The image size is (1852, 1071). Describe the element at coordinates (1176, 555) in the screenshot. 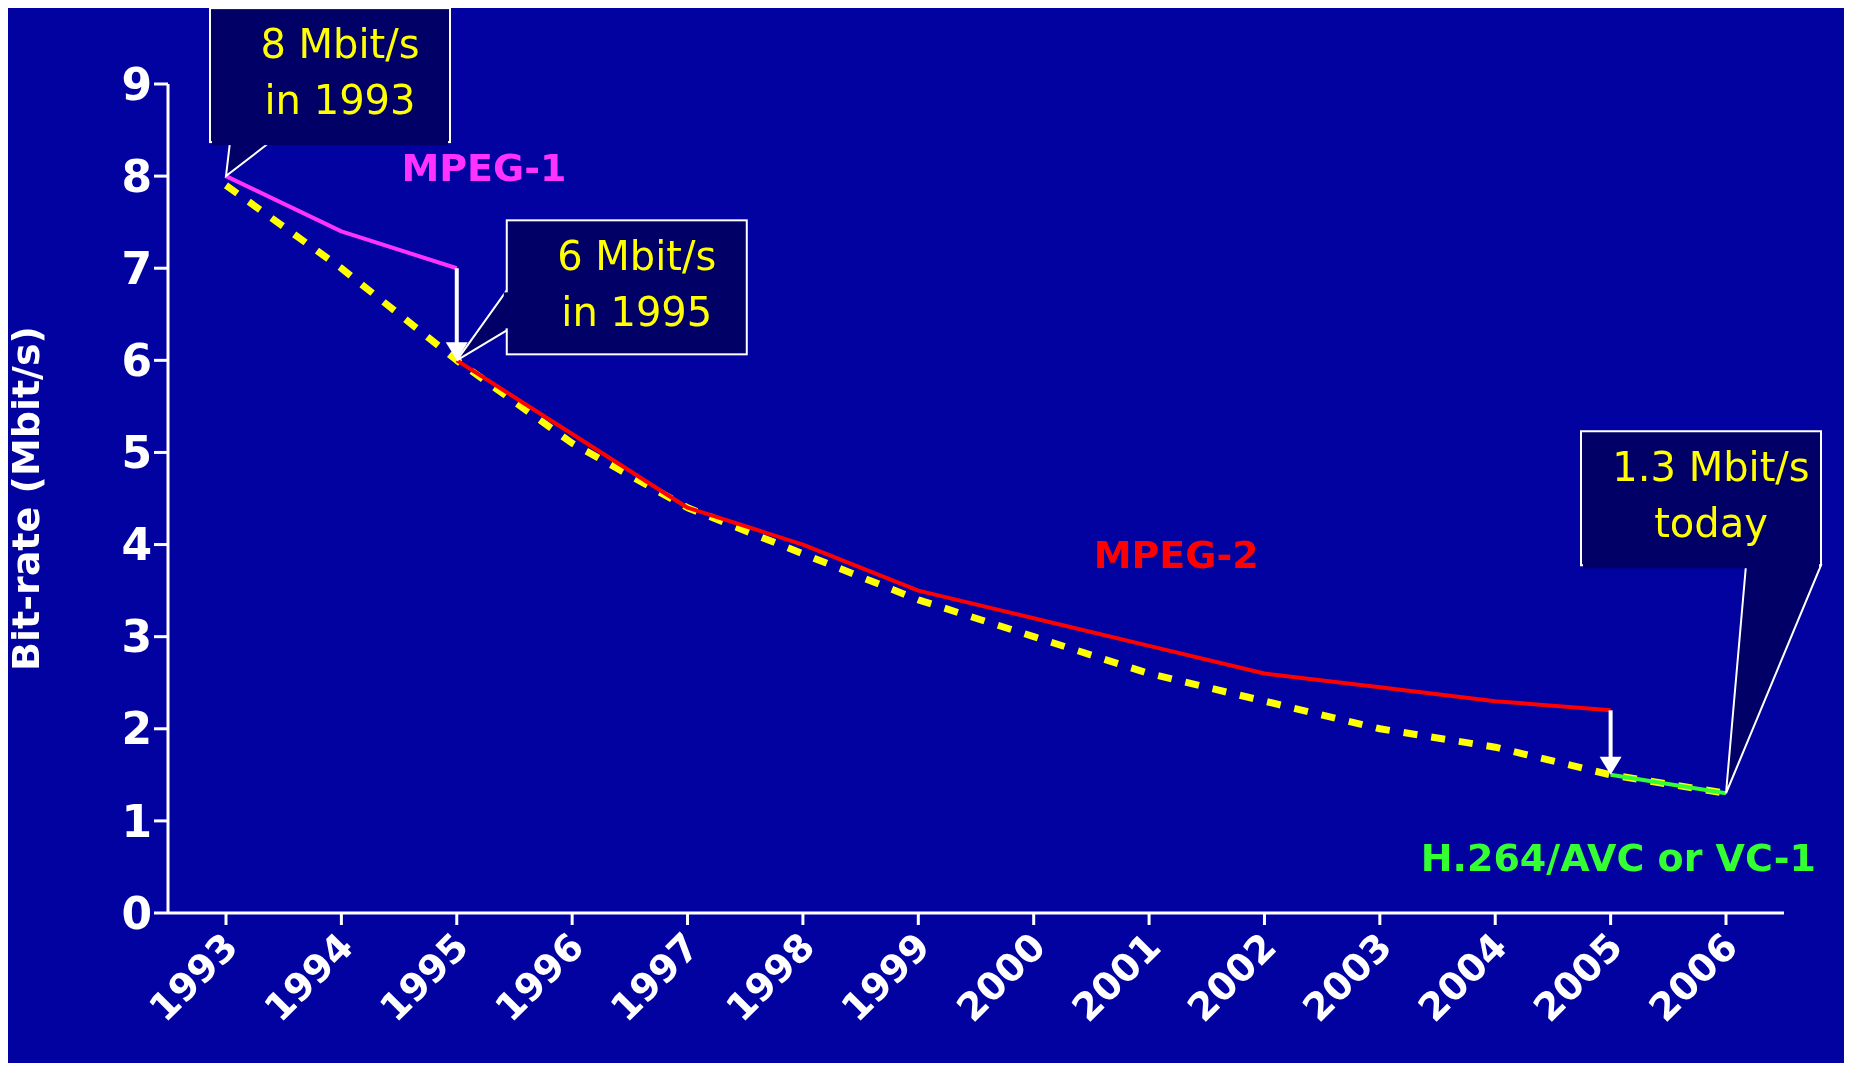

I see `series-label: MPEG-2` at that location.